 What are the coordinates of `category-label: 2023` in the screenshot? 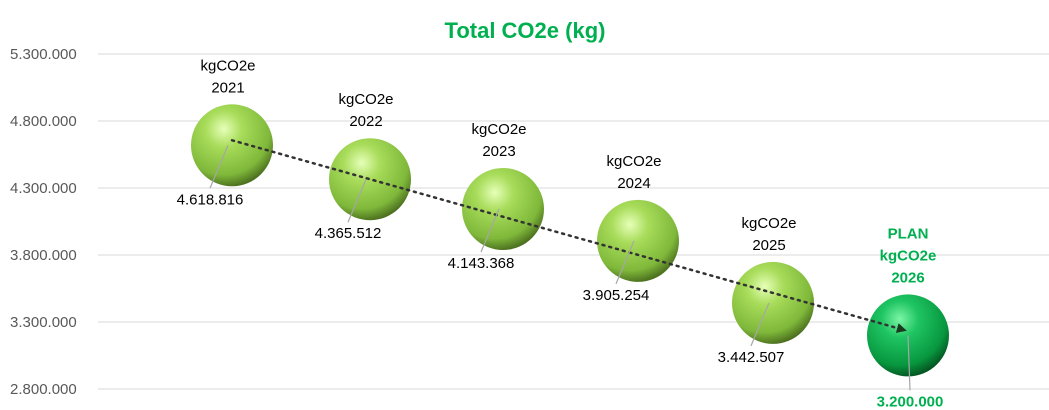 It's located at (498, 151).